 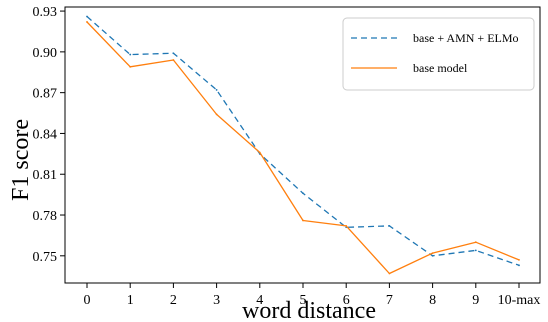 I want to click on x-tick-label: 3, so click(x=216, y=300).